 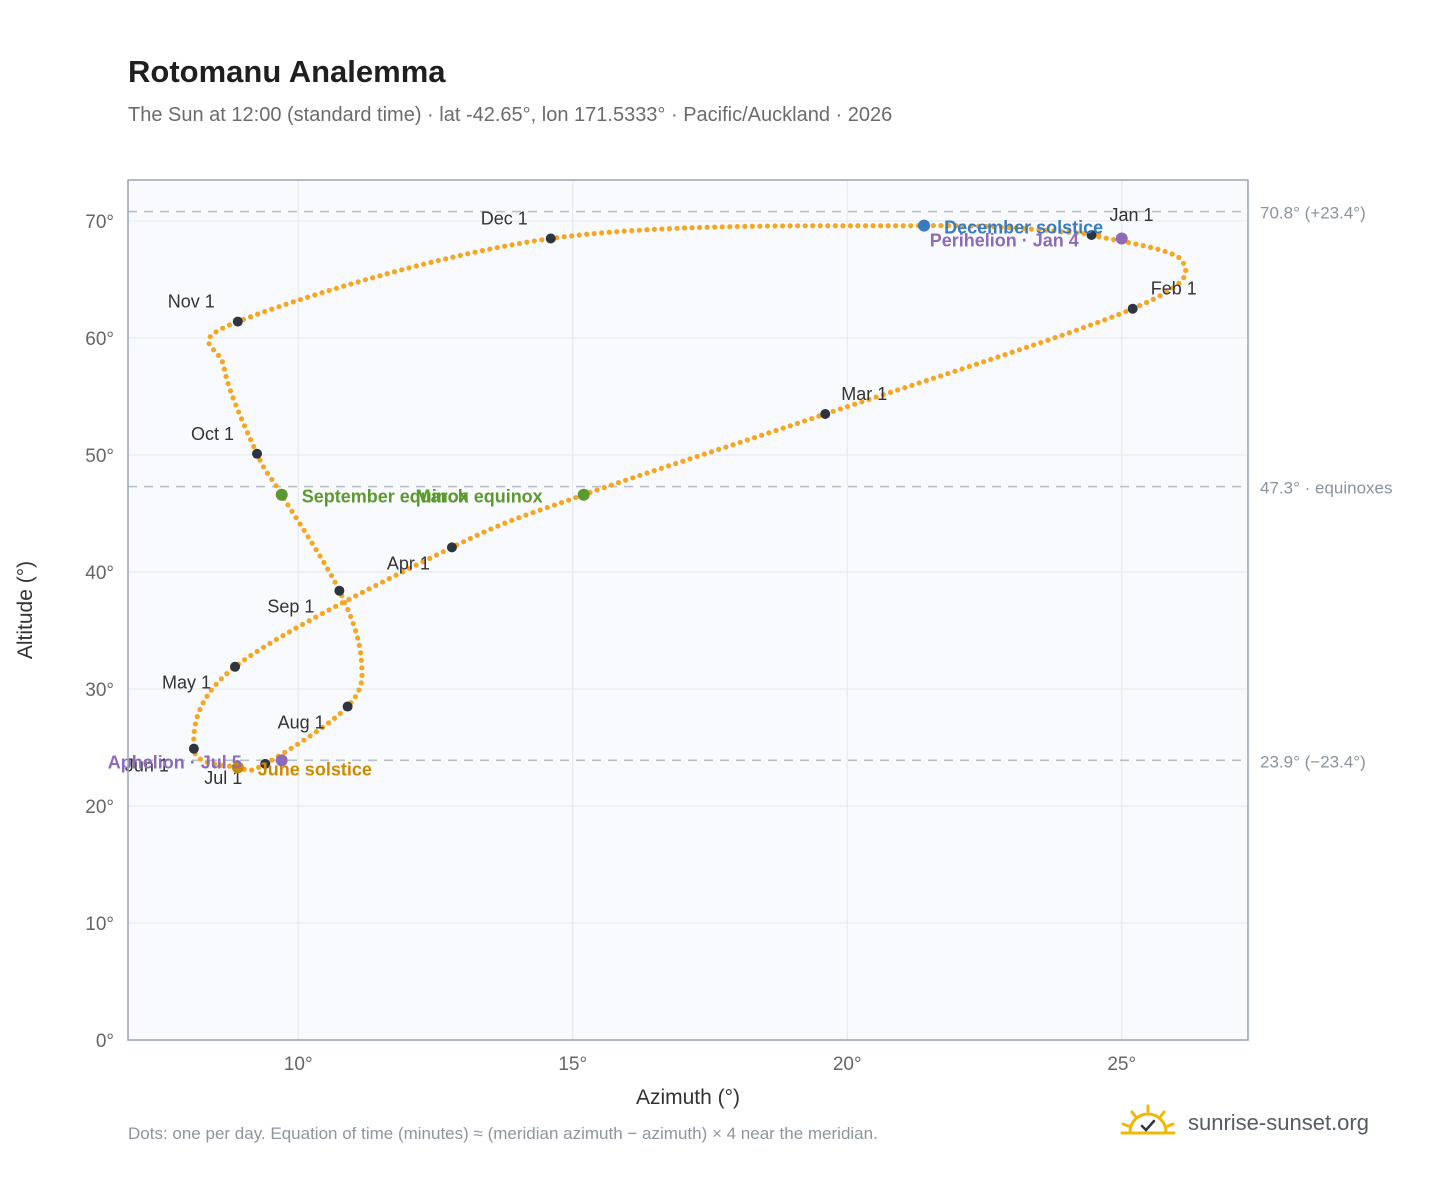 I want to click on x-tick-label: 15°, so click(x=572, y=1064).